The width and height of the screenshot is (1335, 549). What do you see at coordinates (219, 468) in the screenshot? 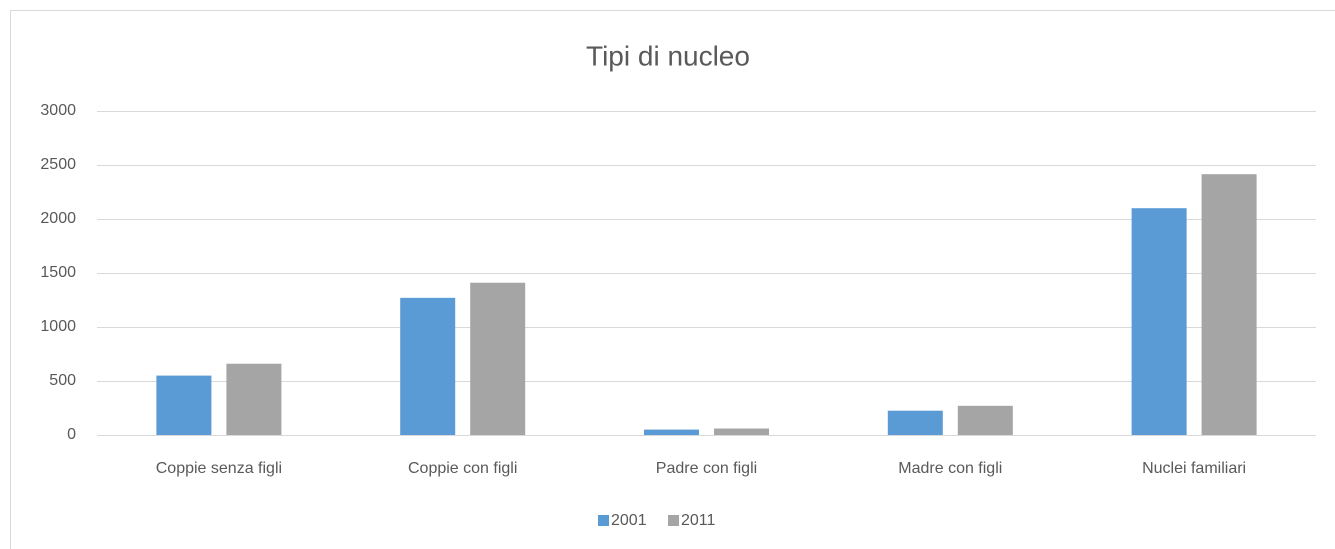
I see `x-tick-label: Coppie senza figli` at bounding box center [219, 468].